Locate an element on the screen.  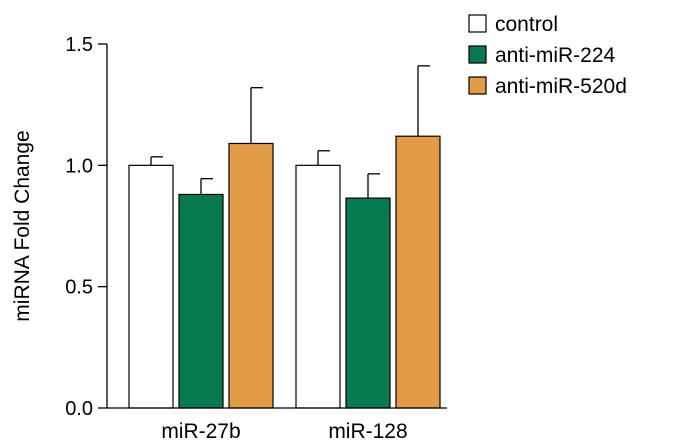
error-bars-layer is located at coordinates (290, 132).